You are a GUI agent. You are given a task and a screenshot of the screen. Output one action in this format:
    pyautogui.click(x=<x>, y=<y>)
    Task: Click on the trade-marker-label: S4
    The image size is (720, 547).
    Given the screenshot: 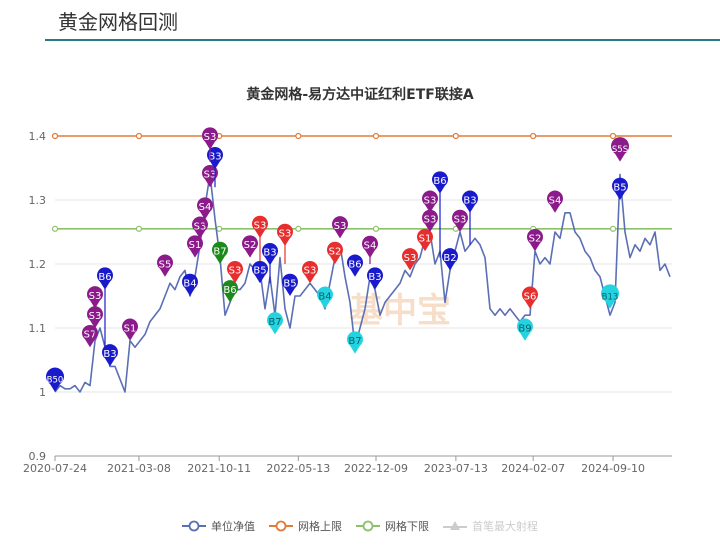 What is the action you would take?
    pyautogui.click(x=555, y=200)
    